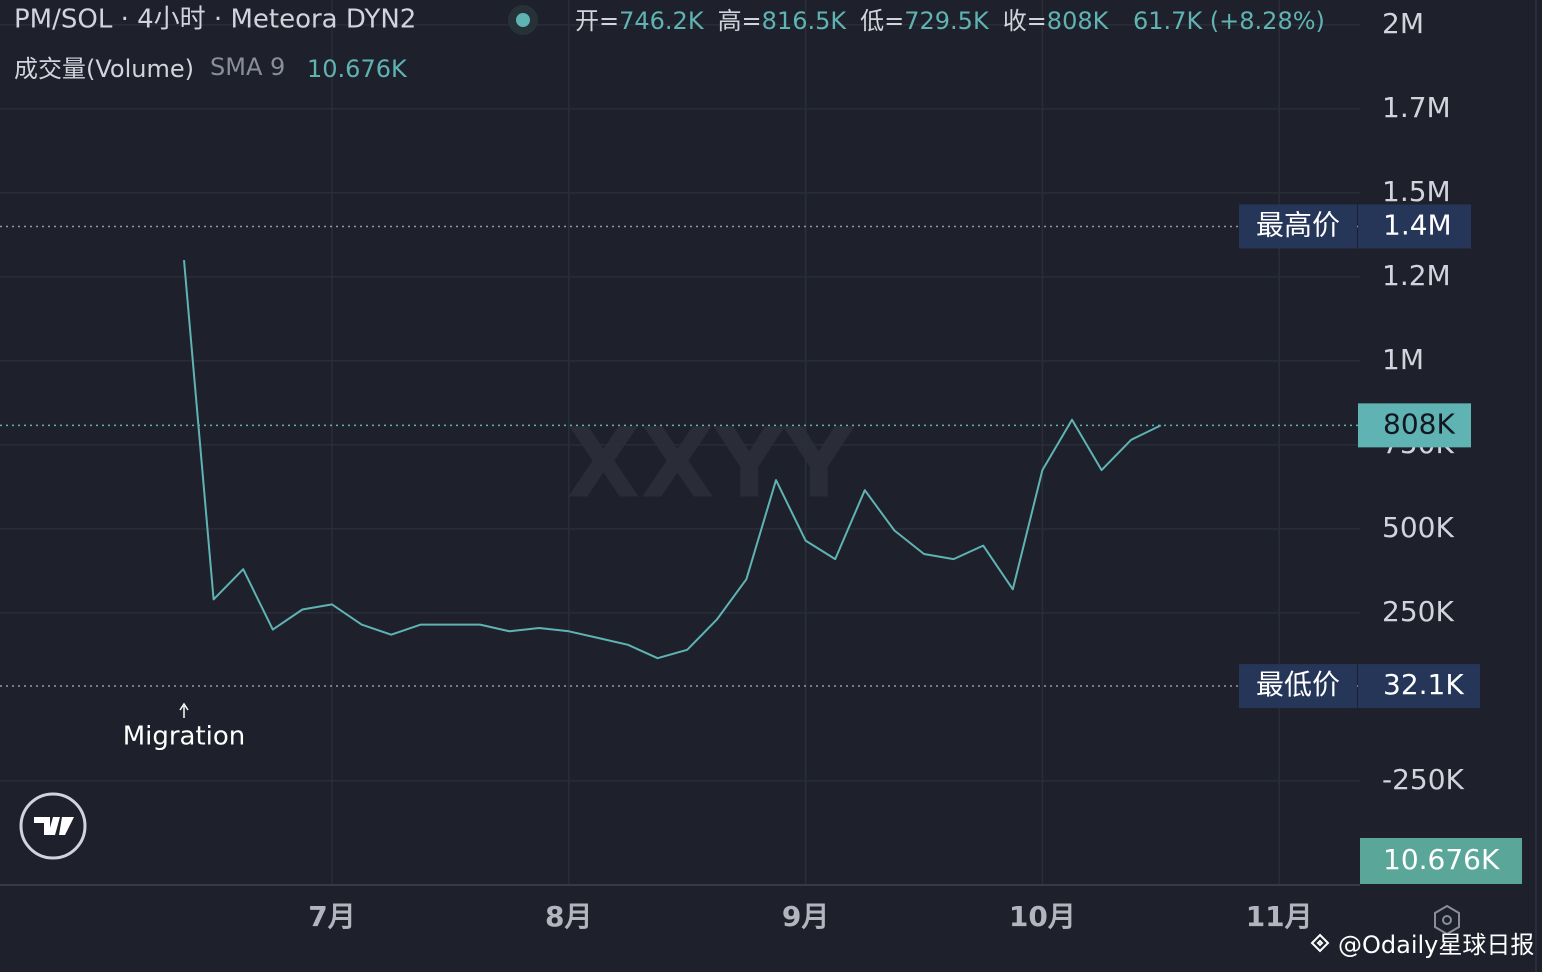 The width and height of the screenshot is (1542, 972). What do you see at coordinates (184, 706) in the screenshot?
I see `annotation-arrowhead` at bounding box center [184, 706].